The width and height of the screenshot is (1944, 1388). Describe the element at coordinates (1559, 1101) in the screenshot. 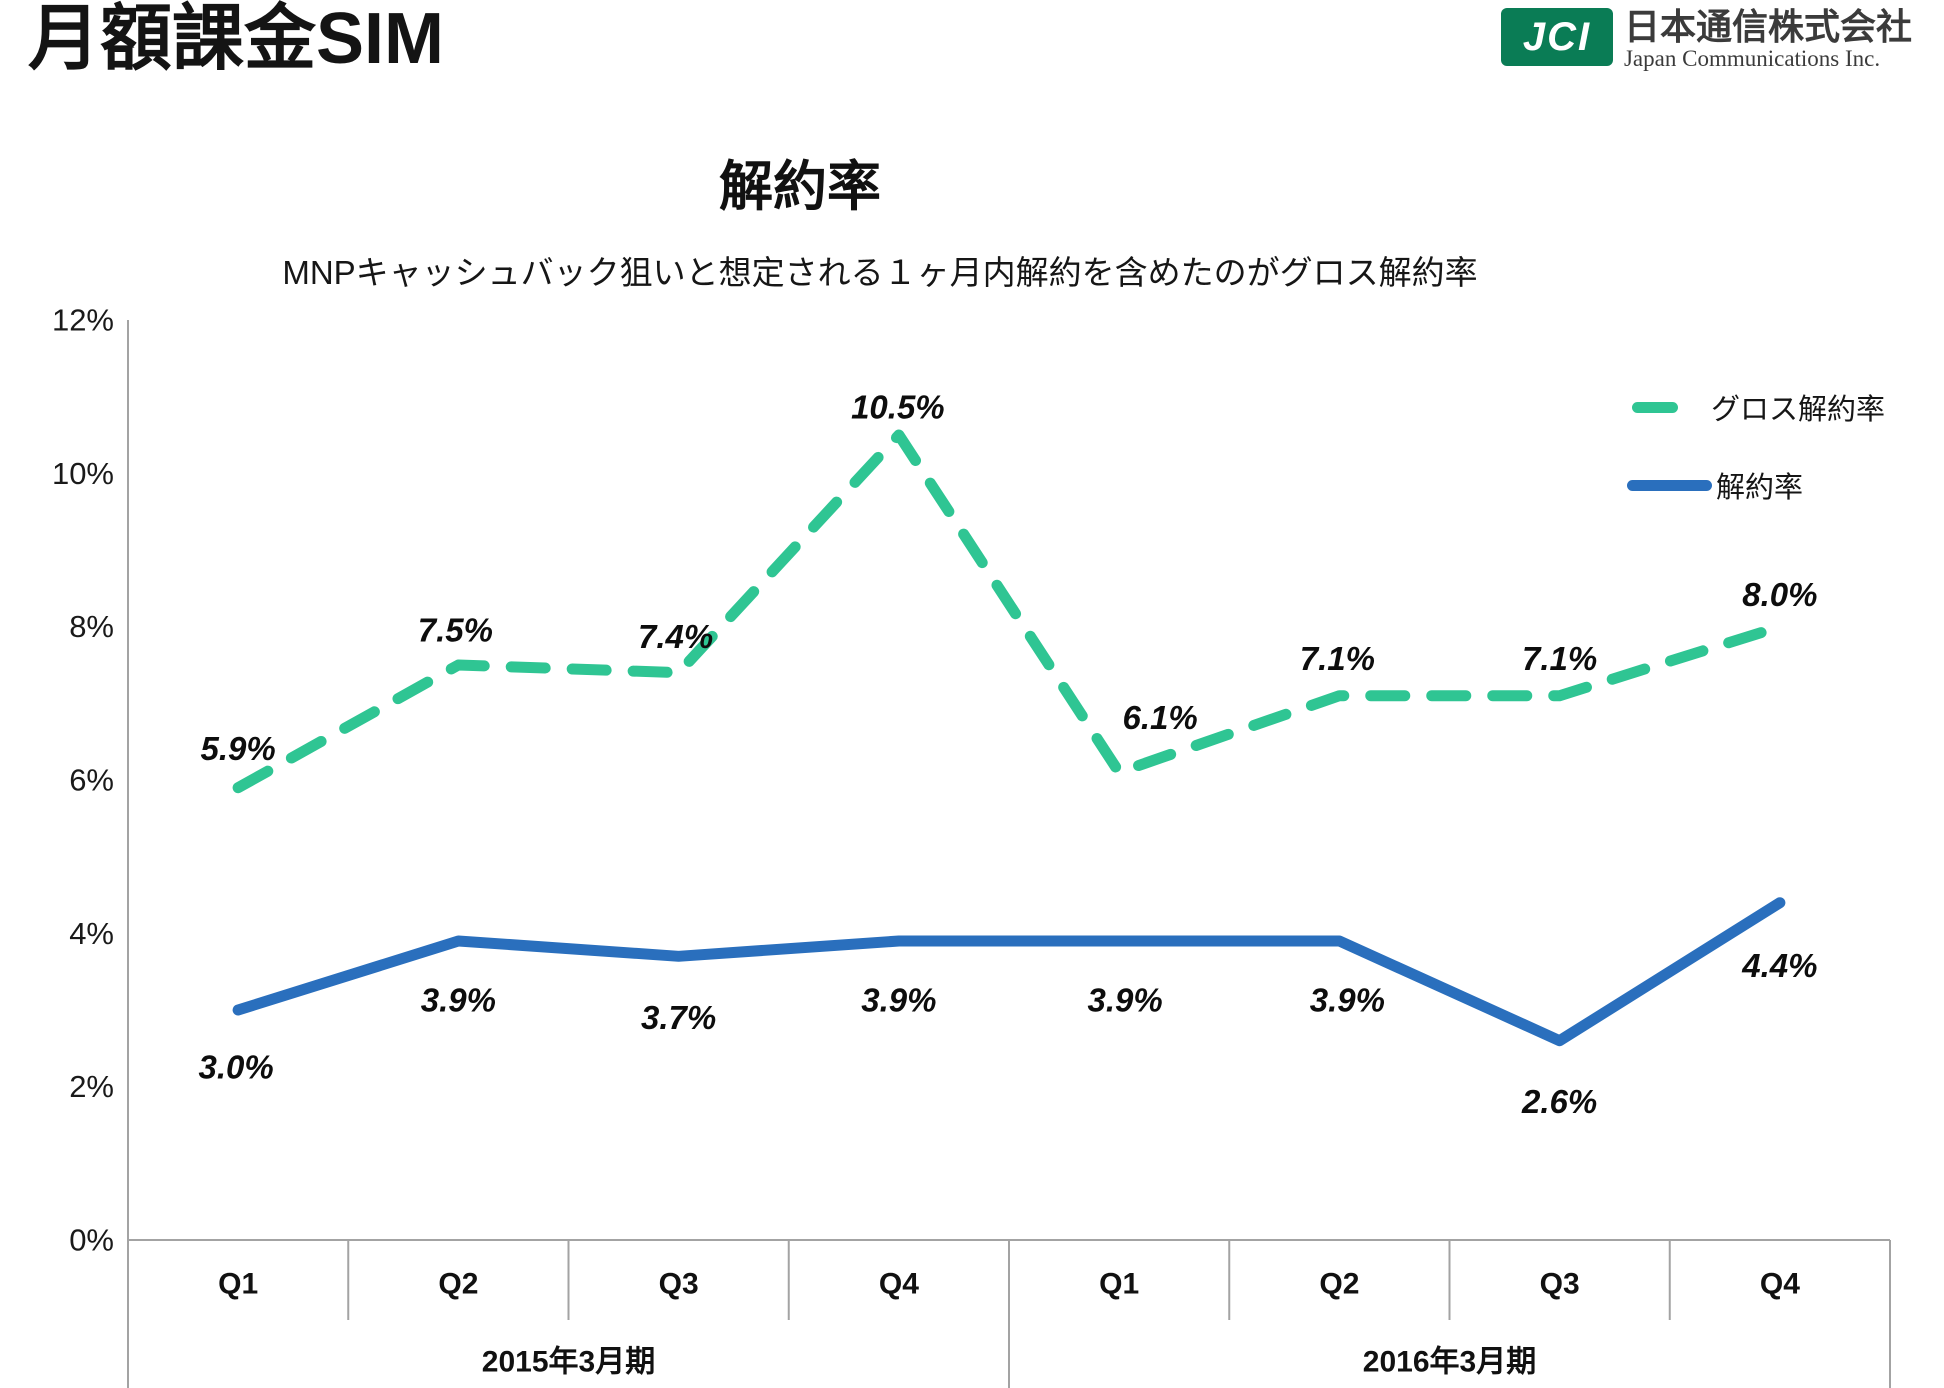

I see `data-label: 2.6%` at that location.